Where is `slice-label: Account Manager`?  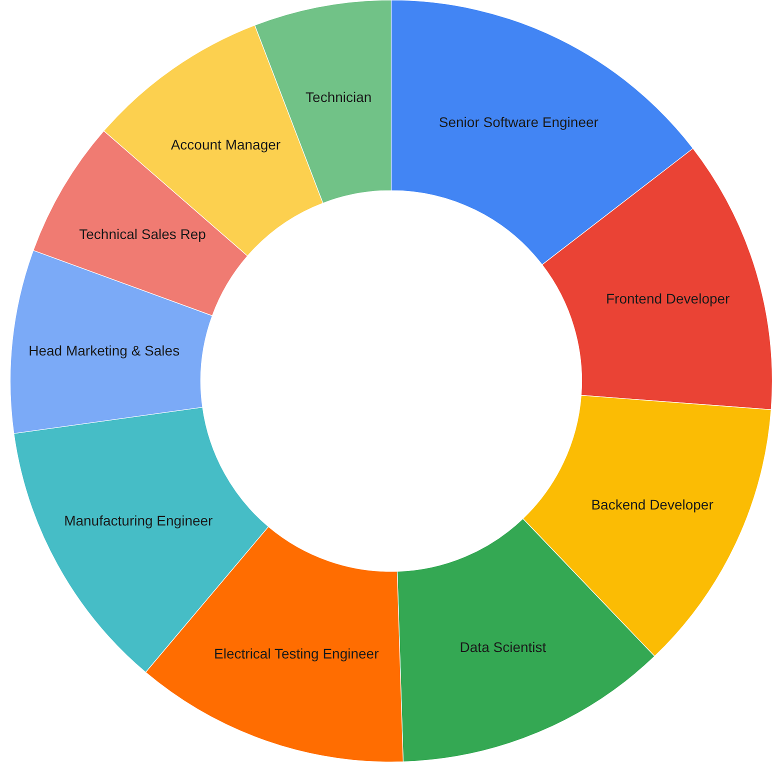
slice-label: Account Manager is located at coordinates (225, 144).